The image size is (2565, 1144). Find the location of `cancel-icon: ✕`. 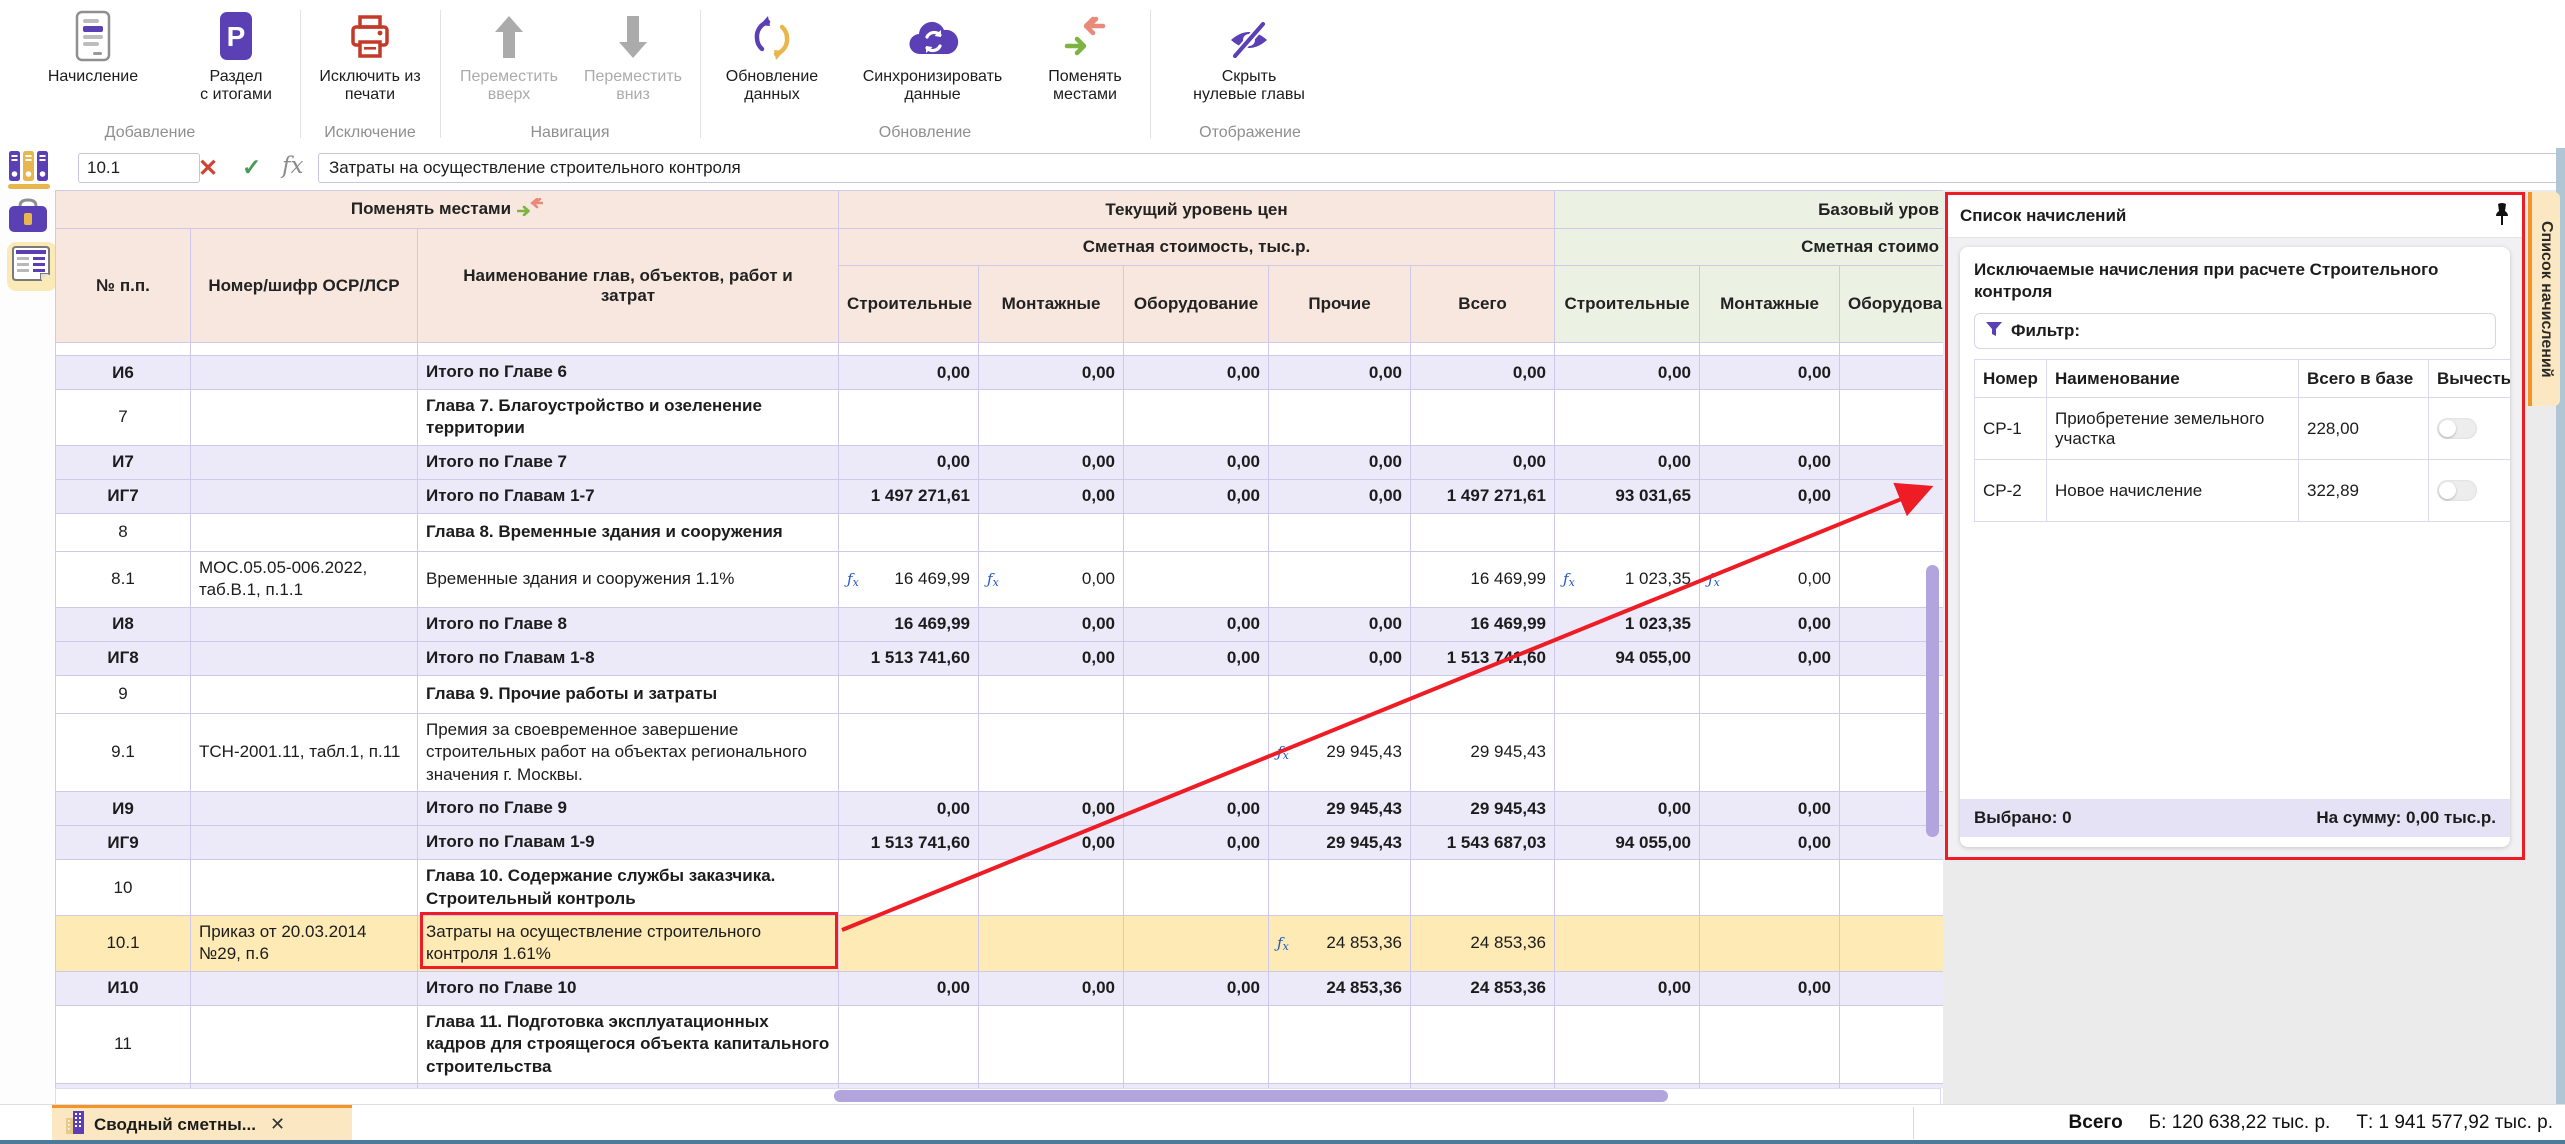

cancel-icon: ✕ is located at coordinates (208, 168).